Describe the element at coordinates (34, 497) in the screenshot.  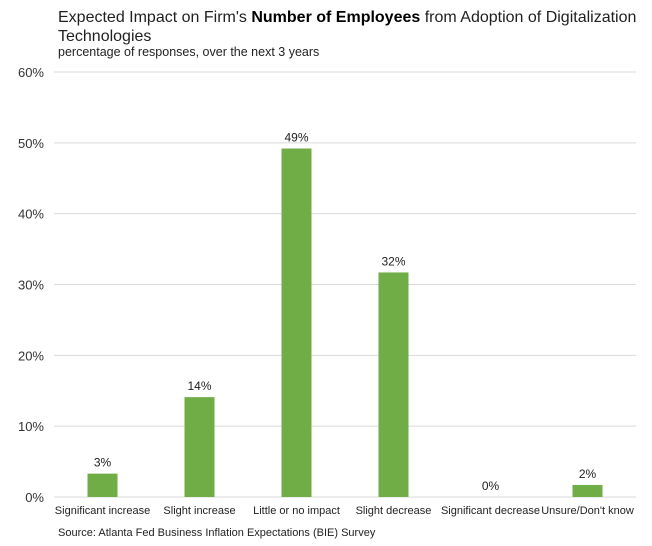
I see `y-tick-label: 0%` at that location.